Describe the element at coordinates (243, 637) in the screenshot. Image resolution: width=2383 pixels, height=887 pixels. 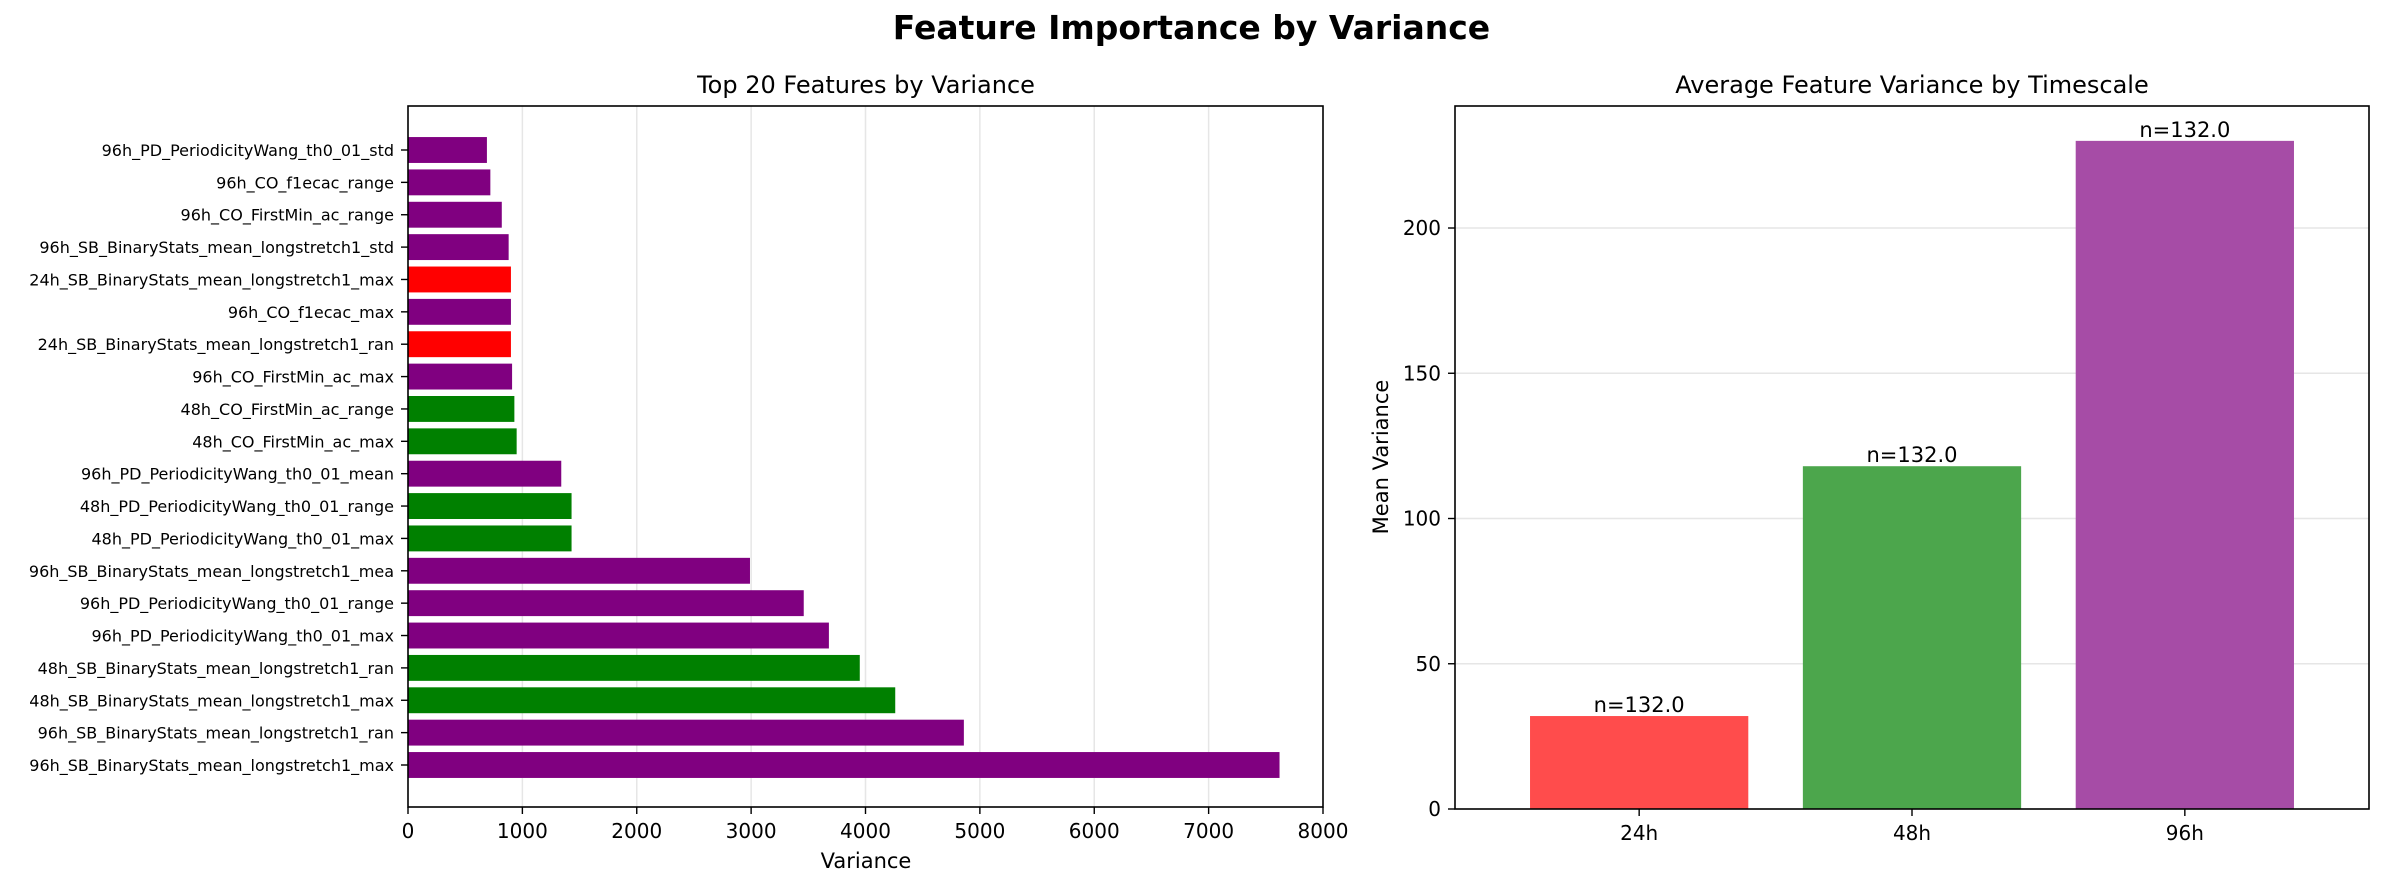
I see `left-y-tick-label: 96h_PD_PeriodicityWang_th0_01_max` at that location.